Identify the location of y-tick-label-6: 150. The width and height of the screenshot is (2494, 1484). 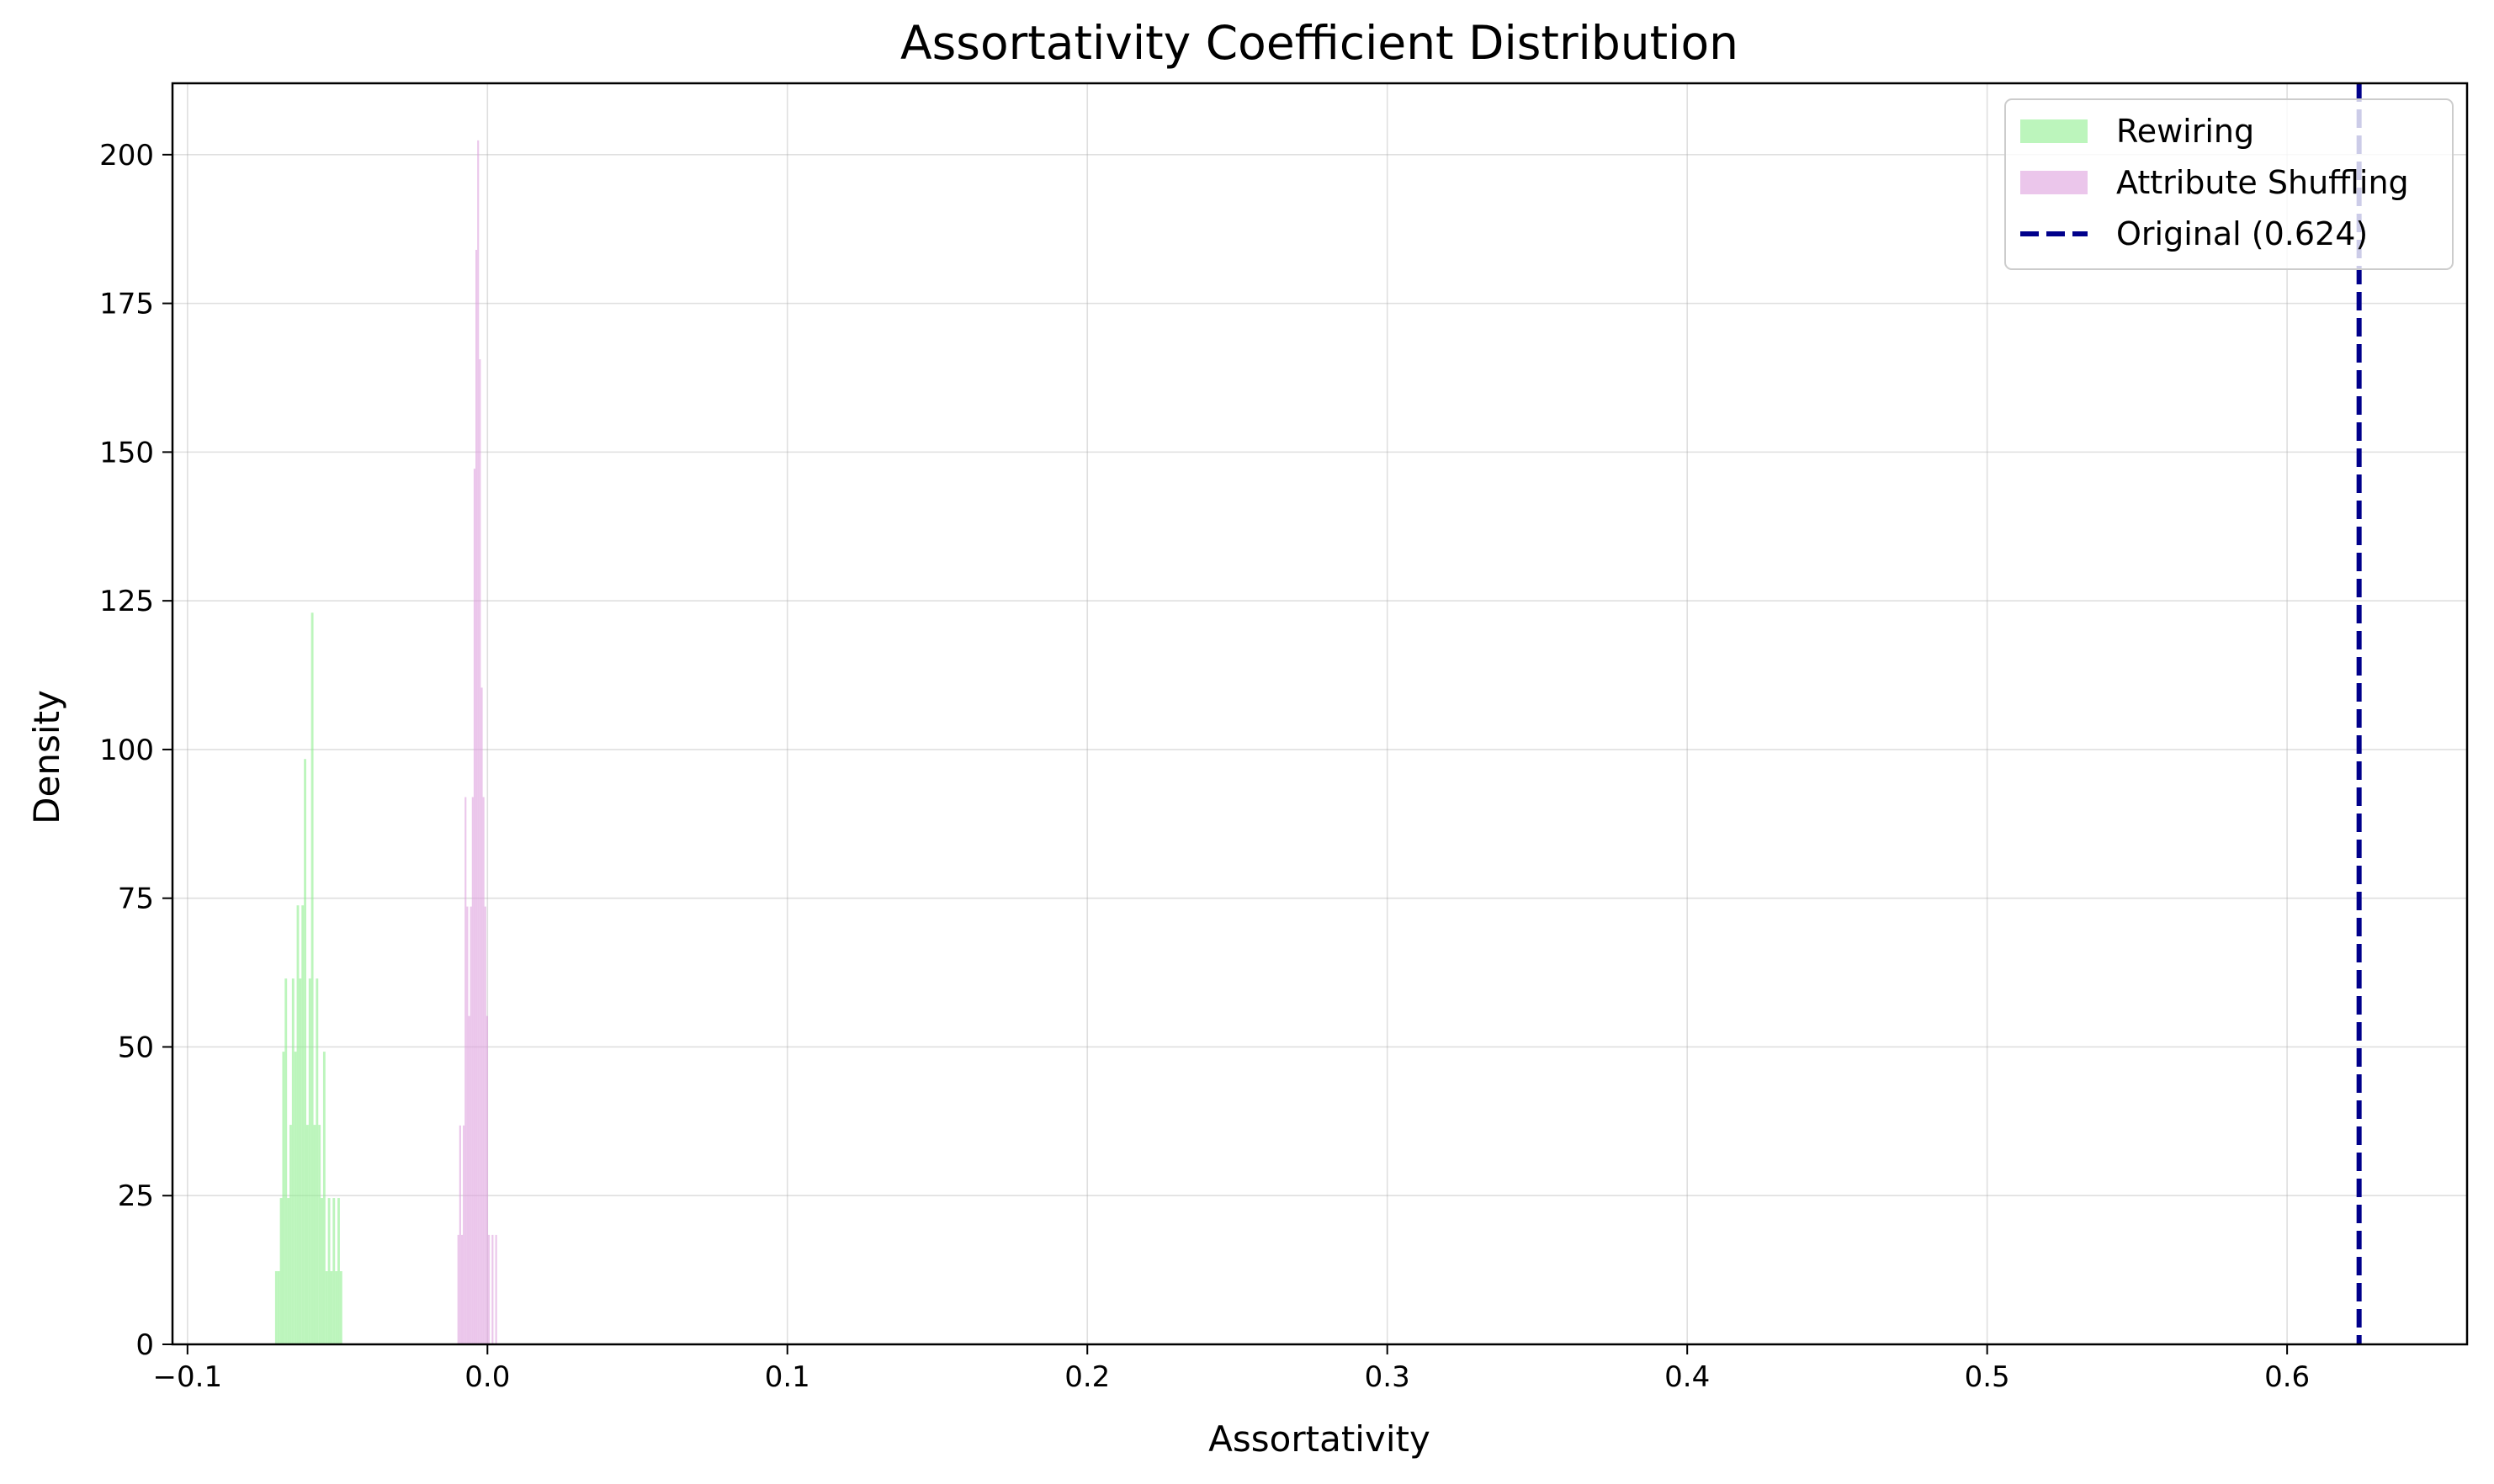
(127, 452).